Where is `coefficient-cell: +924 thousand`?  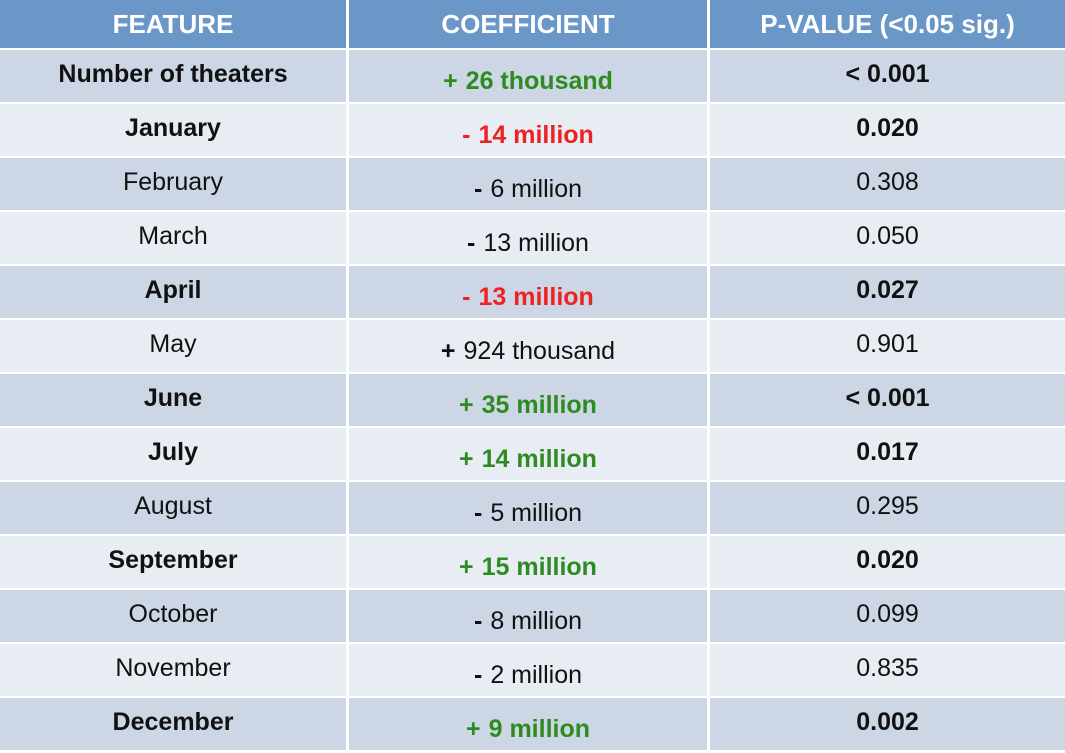 coefficient-cell: +924 thousand is located at coordinates (529, 347).